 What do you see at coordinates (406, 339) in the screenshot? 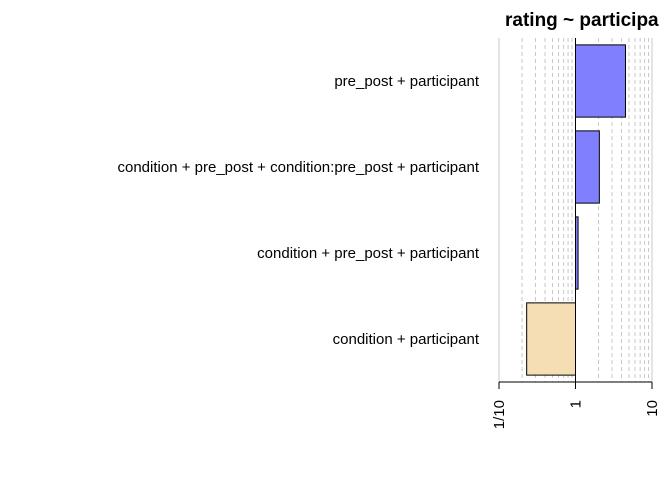
I see `category-label: condition + participant` at bounding box center [406, 339].